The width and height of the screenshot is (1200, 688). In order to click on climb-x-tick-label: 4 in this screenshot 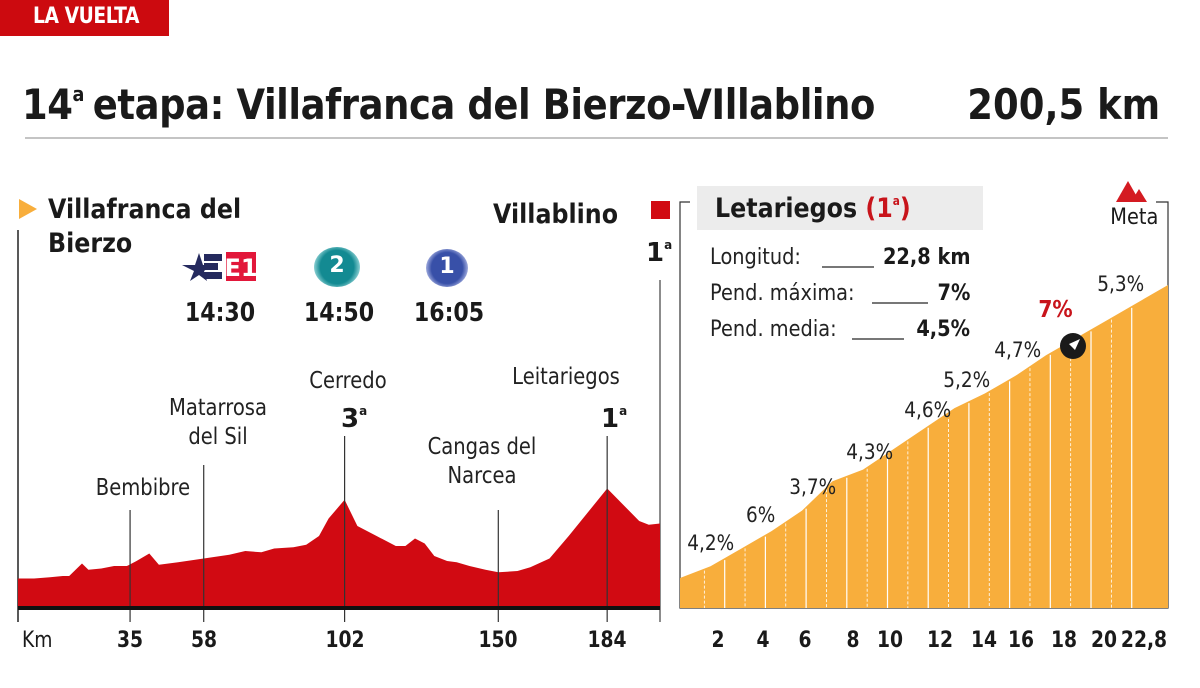, I will do `click(763, 640)`.